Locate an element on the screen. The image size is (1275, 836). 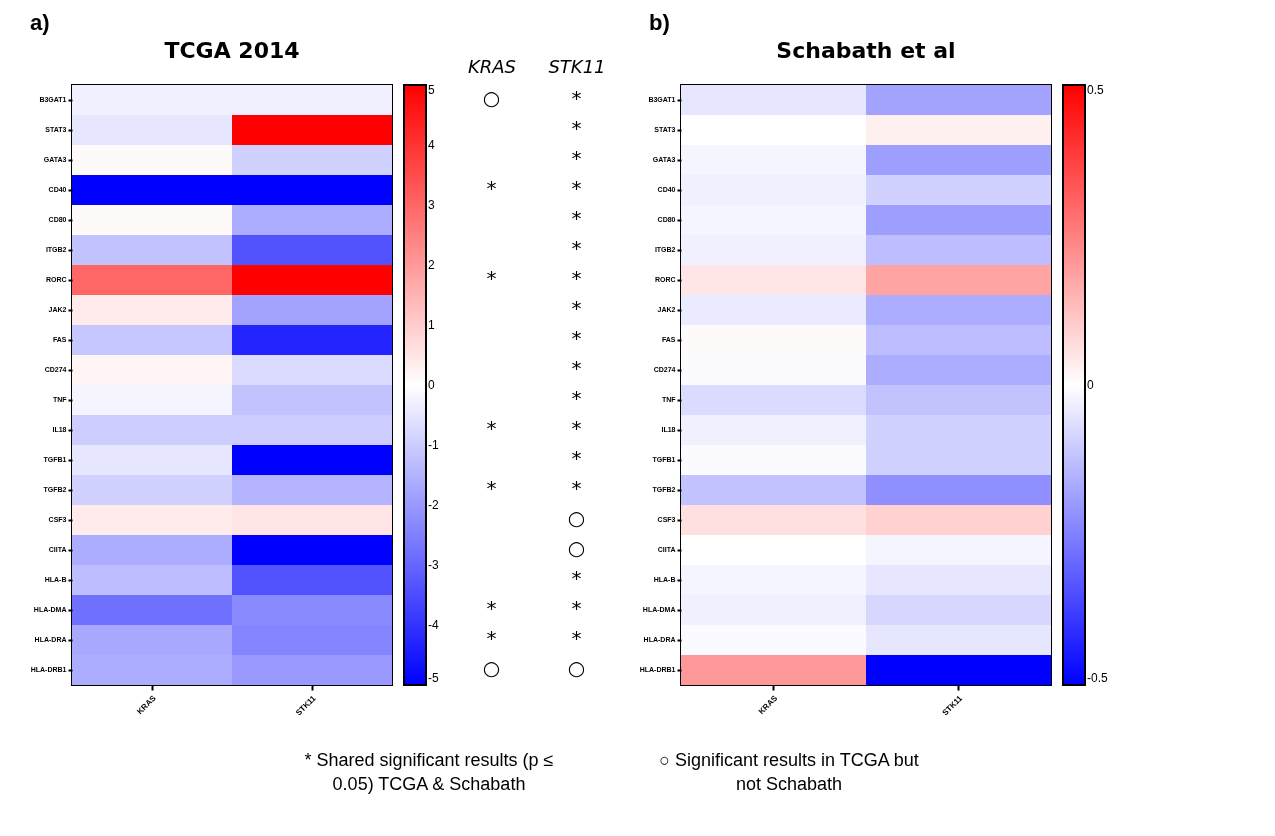
chart-title: Schabath et al is located at coordinates (866, 50).